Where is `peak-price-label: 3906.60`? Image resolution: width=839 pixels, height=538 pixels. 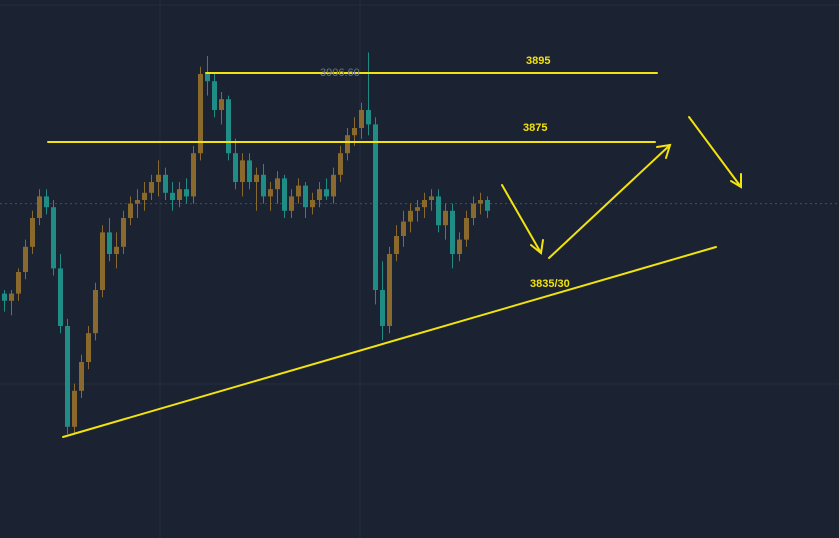 peak-price-label: 3906.60 is located at coordinates (340, 73).